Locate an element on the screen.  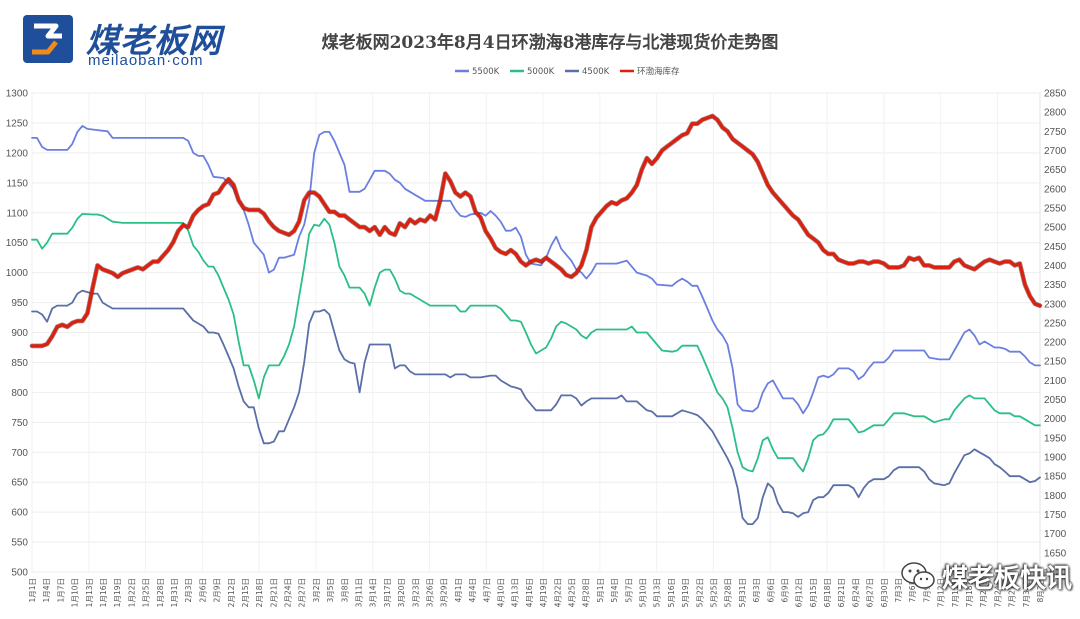
x-tick-label: 7月21日 is located at coordinates (983, 592).